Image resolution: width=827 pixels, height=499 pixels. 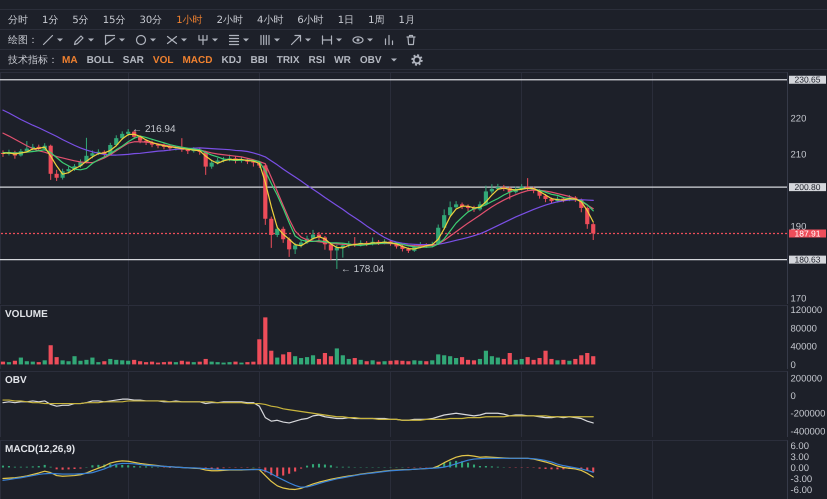 What do you see at coordinates (807, 187) in the screenshot?
I see `ref-line-label: 200.80` at bounding box center [807, 187].